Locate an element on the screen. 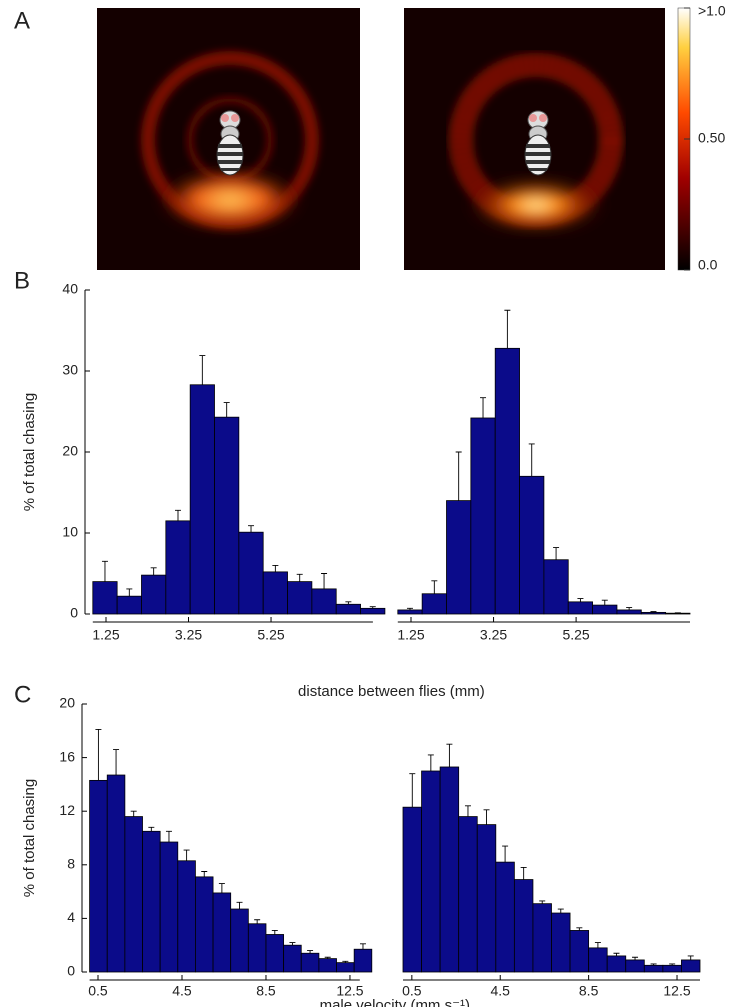 The image size is (734, 1007). colorbar-tick-label: >1.0 is located at coordinates (712, 11).